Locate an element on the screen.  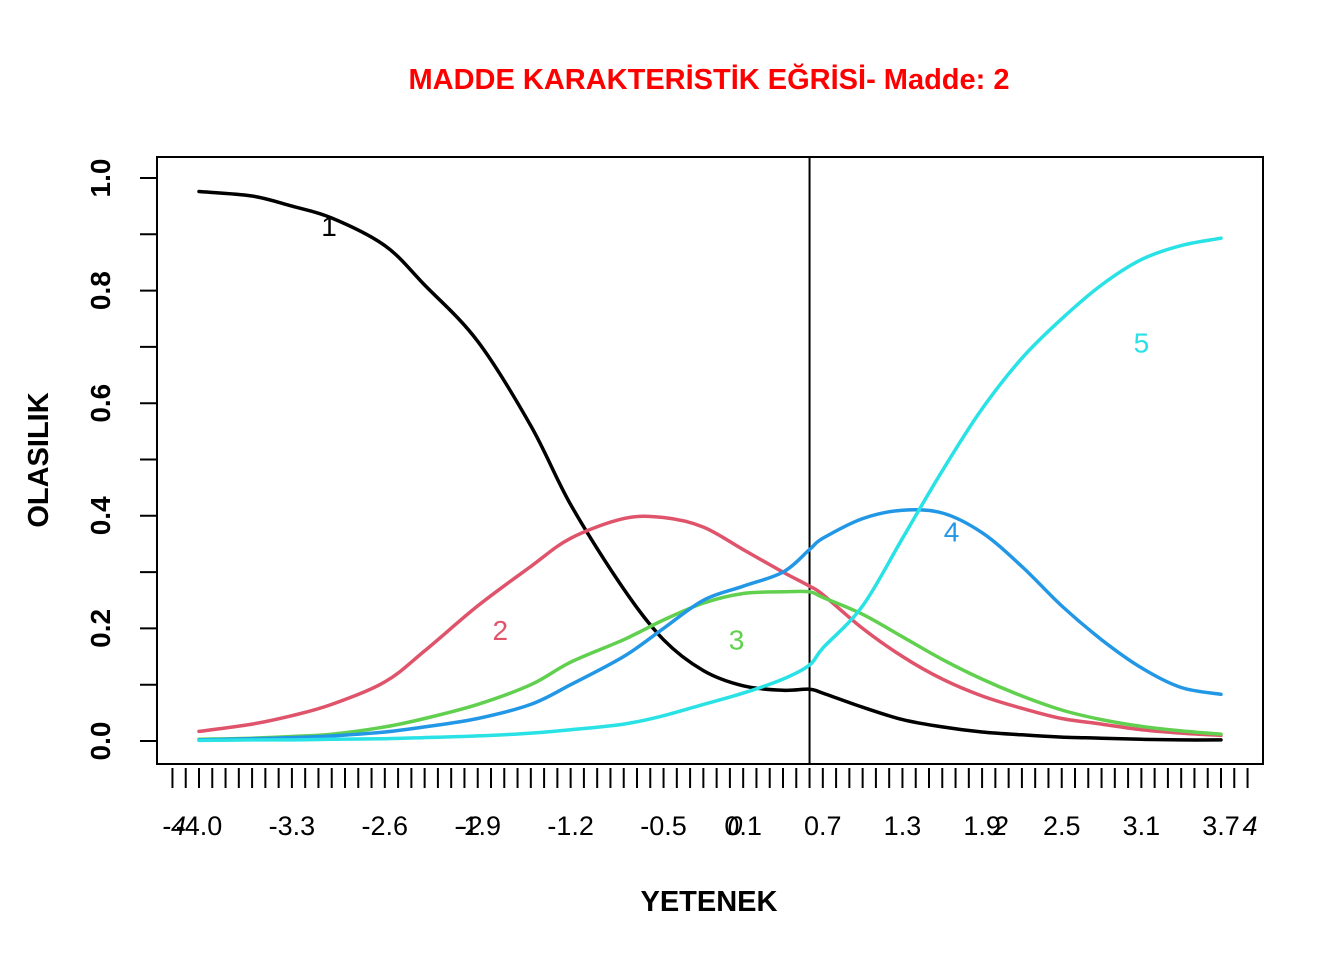
x-overlay-tick-label: 0 is located at coordinates (734, 826).